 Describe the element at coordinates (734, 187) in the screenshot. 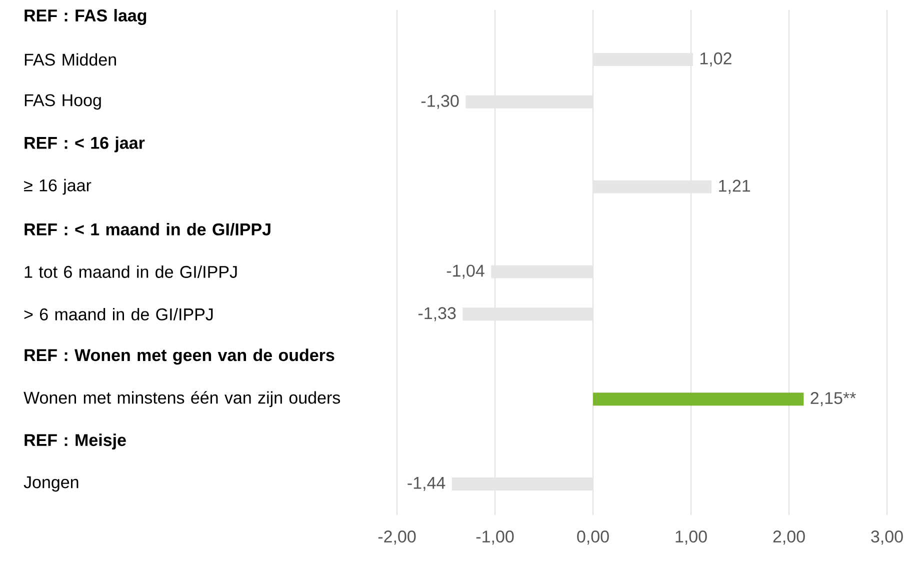

I see `data-label: 1,21` at that location.